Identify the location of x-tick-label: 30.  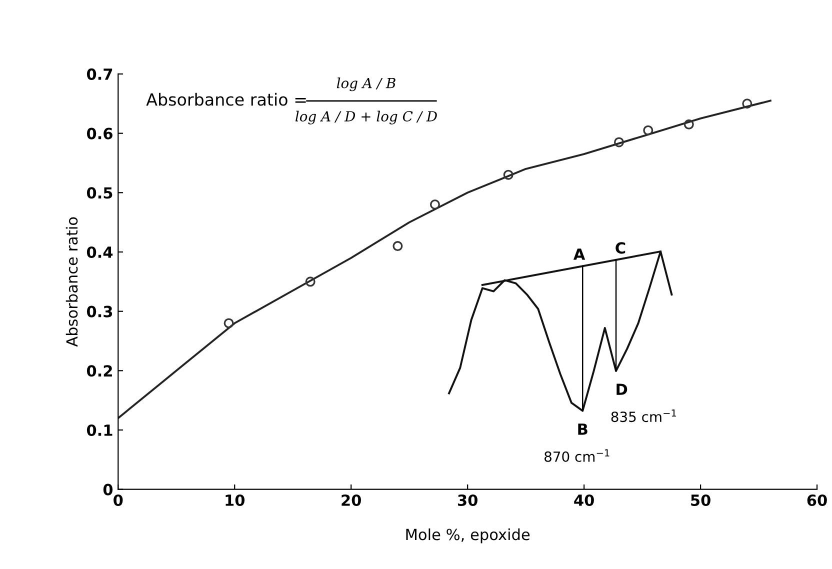
(468, 500).